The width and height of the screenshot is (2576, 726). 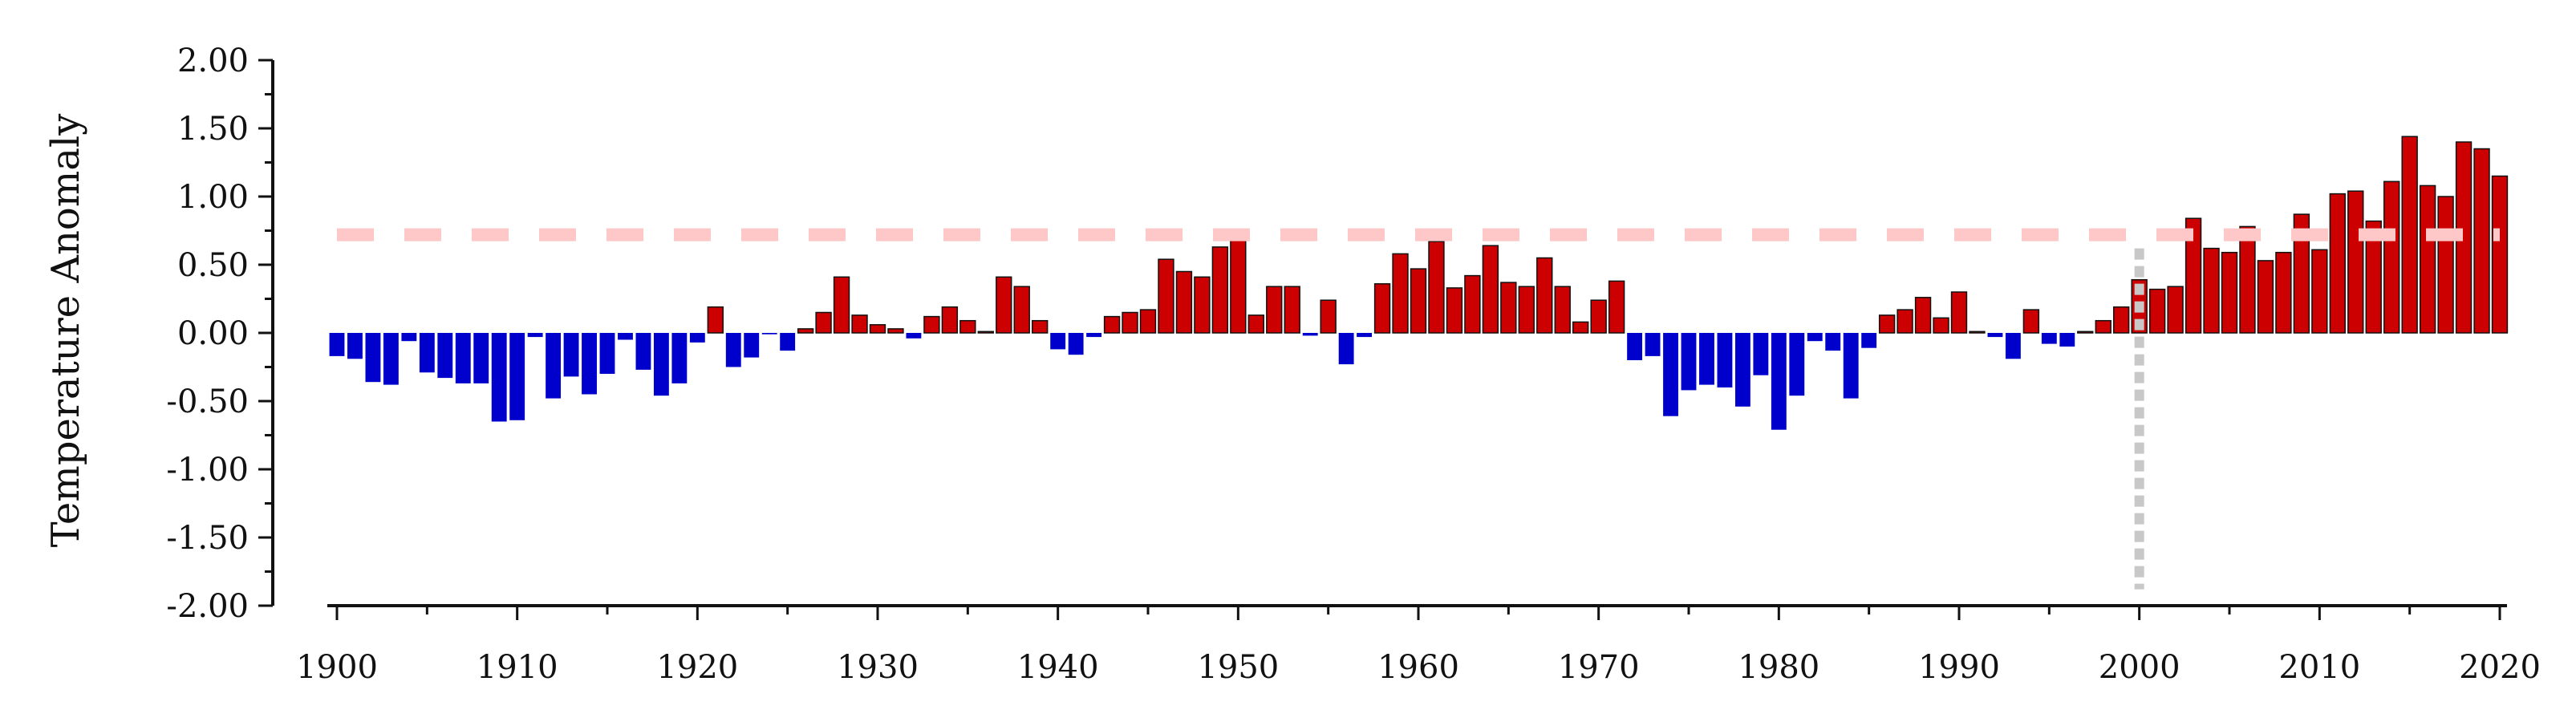 I want to click on bar-1970, so click(x=1598, y=316).